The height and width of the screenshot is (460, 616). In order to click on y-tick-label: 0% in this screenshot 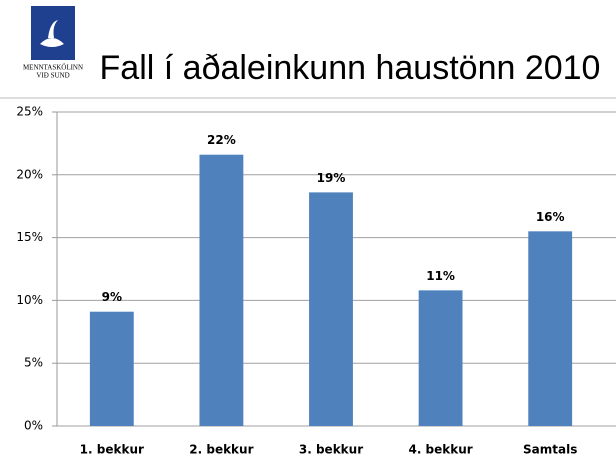, I will do `click(33, 426)`.